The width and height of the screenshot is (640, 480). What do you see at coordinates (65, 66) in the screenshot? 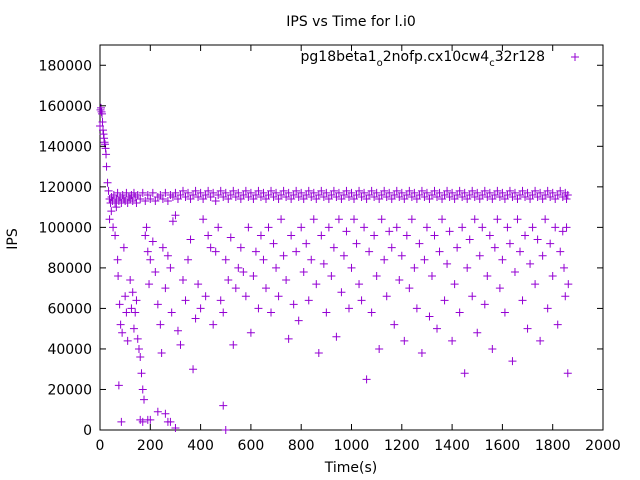
I see `y-tick-label: 180000` at bounding box center [65, 66].